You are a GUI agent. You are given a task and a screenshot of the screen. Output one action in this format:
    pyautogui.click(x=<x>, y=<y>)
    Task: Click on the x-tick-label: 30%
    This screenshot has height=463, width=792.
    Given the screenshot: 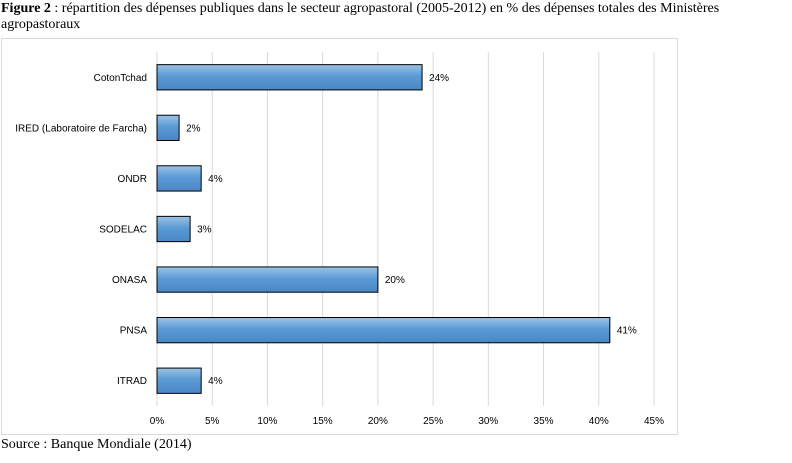 What is the action you would take?
    pyautogui.click(x=488, y=421)
    